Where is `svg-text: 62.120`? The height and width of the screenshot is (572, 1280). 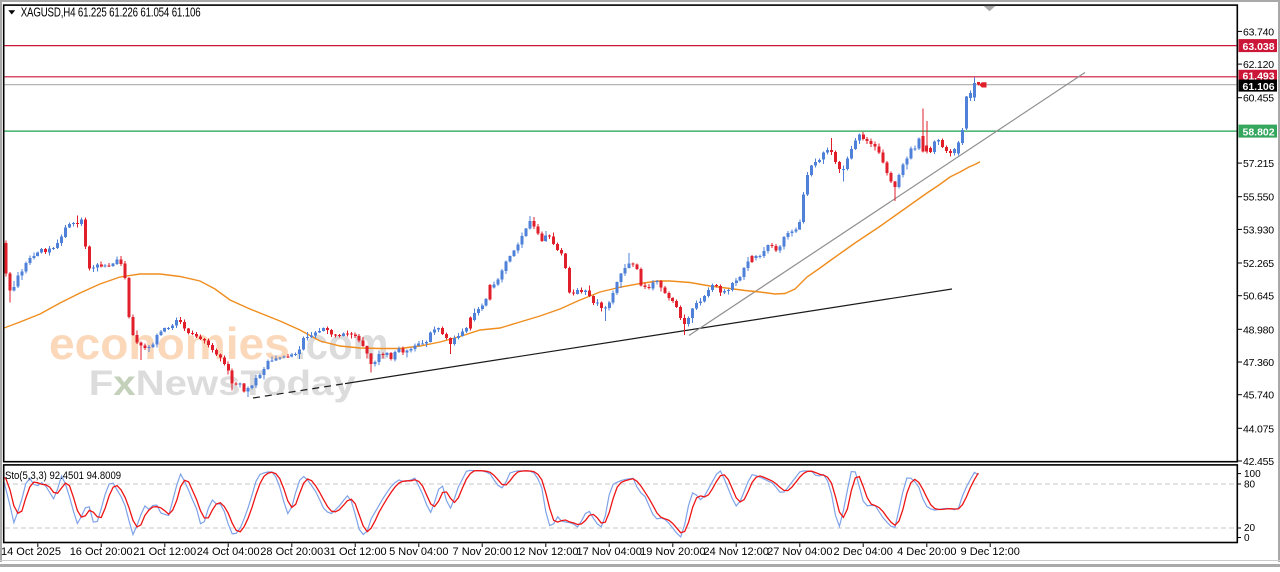
svg-text: 62.120 is located at coordinates (1258, 65).